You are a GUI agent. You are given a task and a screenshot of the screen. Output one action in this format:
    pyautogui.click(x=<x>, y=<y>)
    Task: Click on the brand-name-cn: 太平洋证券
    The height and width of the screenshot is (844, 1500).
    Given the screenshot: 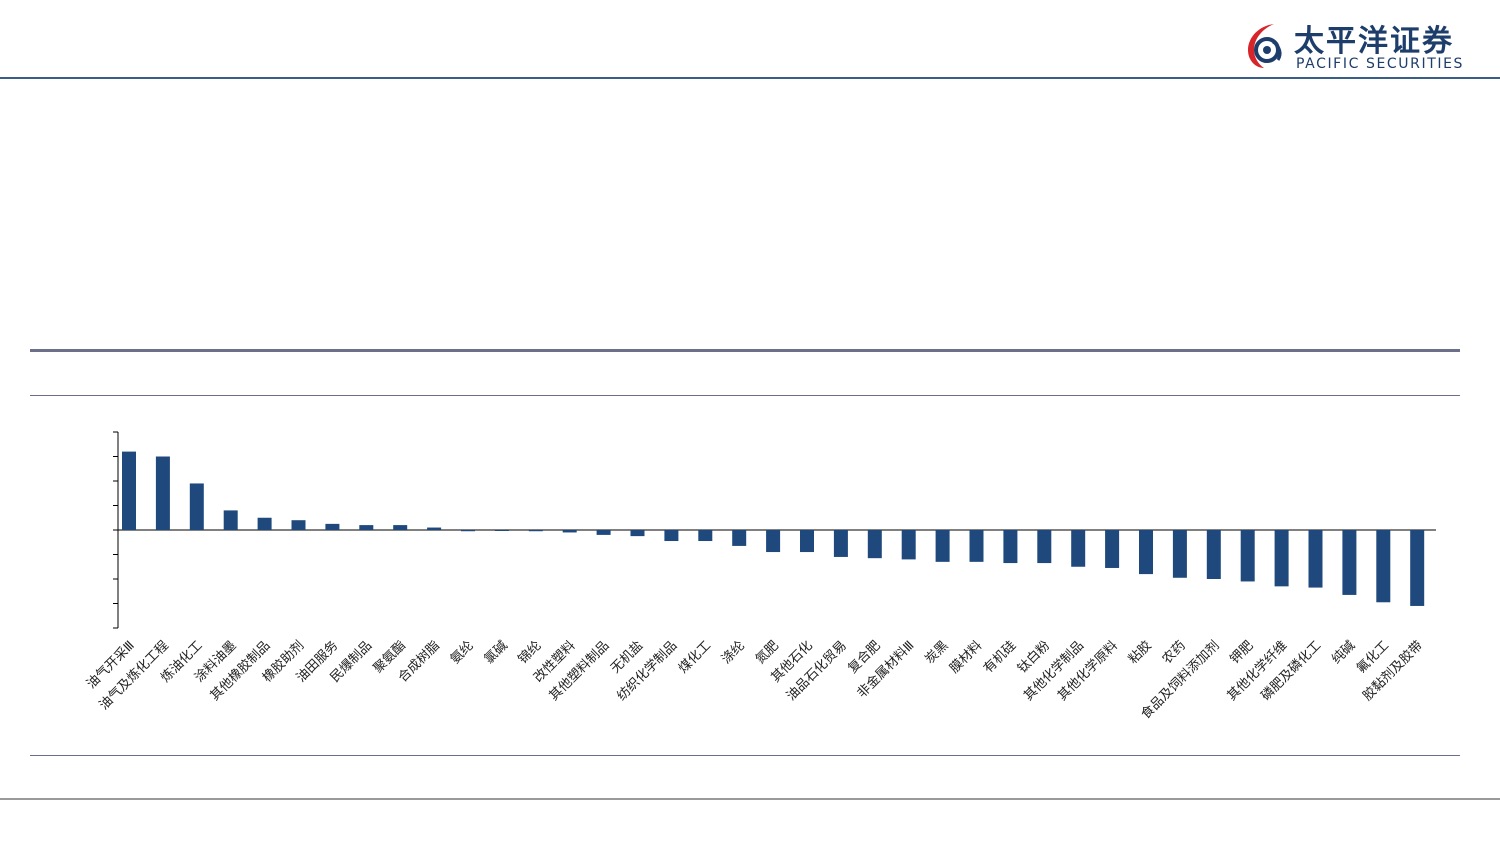 What is the action you would take?
    pyautogui.click(x=1374, y=41)
    